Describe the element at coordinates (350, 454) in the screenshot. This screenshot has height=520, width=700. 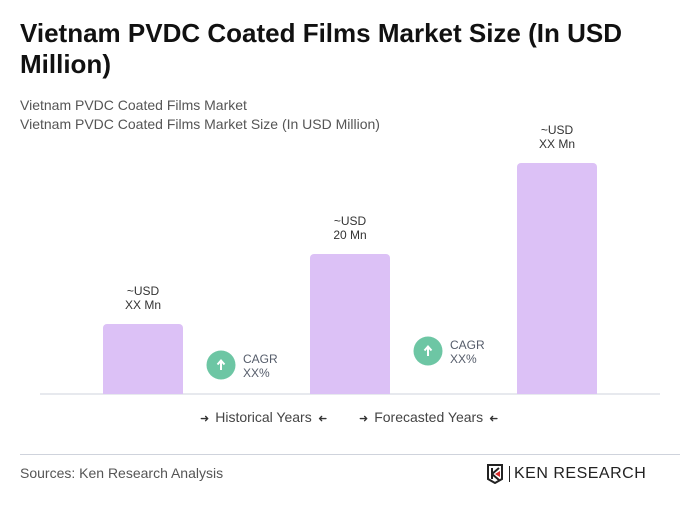
I see `footer-divider` at that location.